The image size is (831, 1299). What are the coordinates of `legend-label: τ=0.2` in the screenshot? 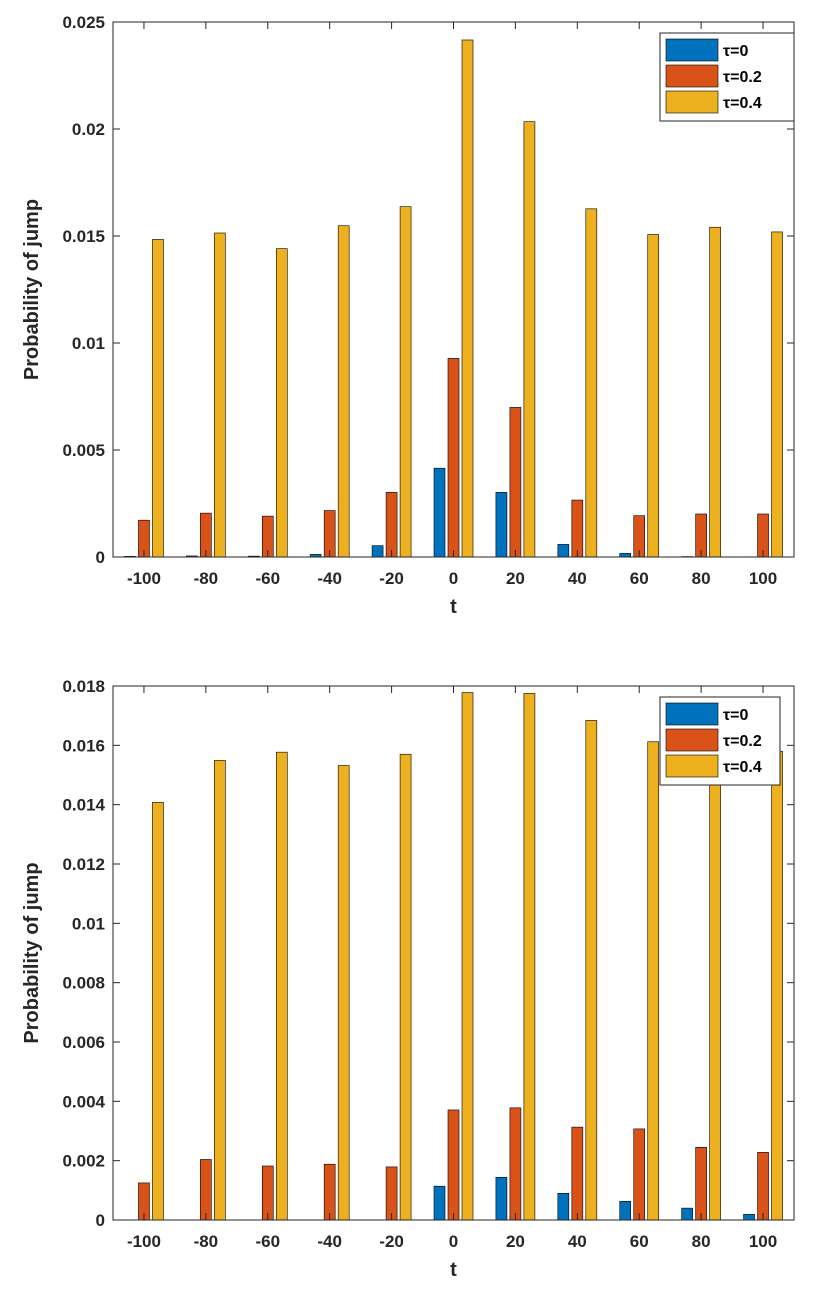 It's located at (742, 77).